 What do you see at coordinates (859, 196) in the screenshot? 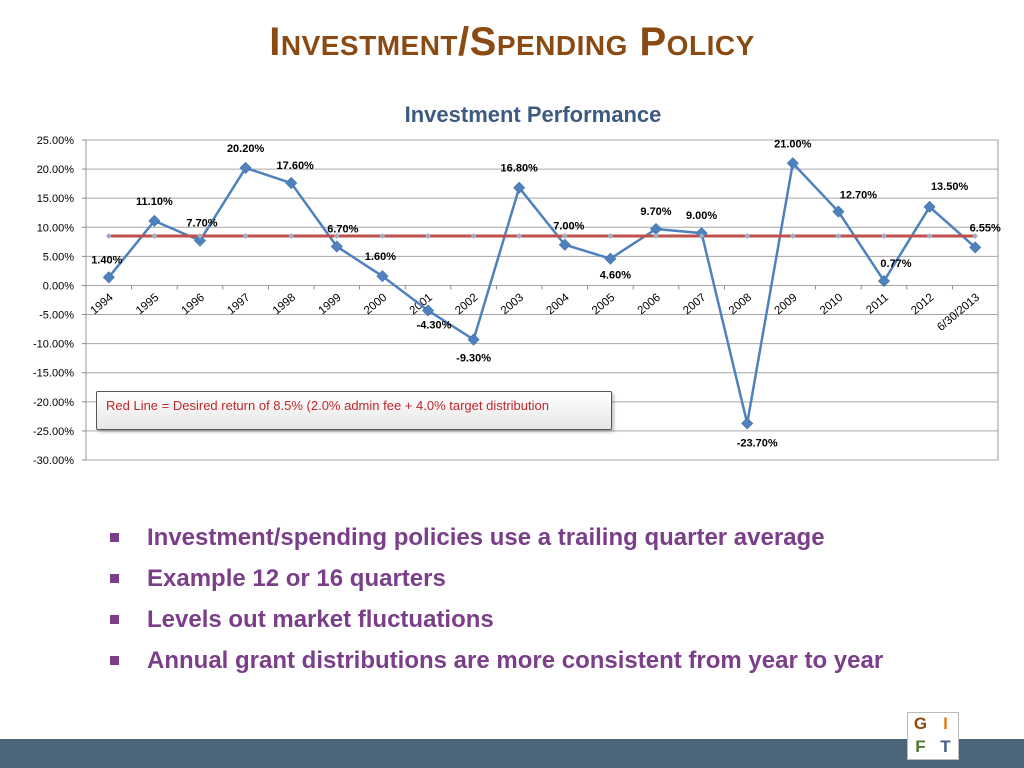
I see `data-label: 12.70%` at bounding box center [859, 196].